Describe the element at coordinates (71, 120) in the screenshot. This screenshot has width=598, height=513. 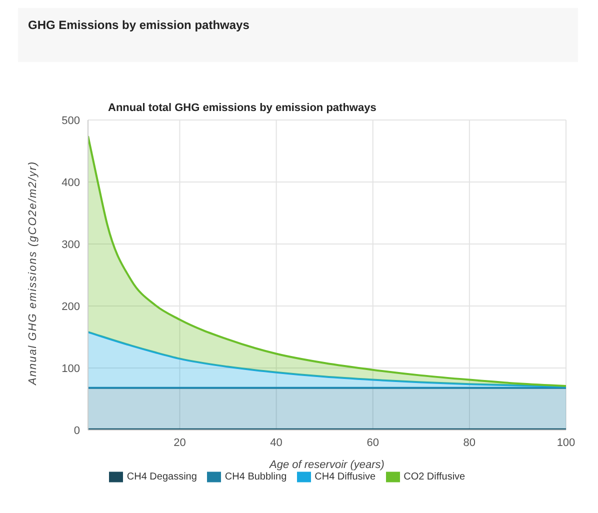
I see `y-tick-label: 500` at that location.